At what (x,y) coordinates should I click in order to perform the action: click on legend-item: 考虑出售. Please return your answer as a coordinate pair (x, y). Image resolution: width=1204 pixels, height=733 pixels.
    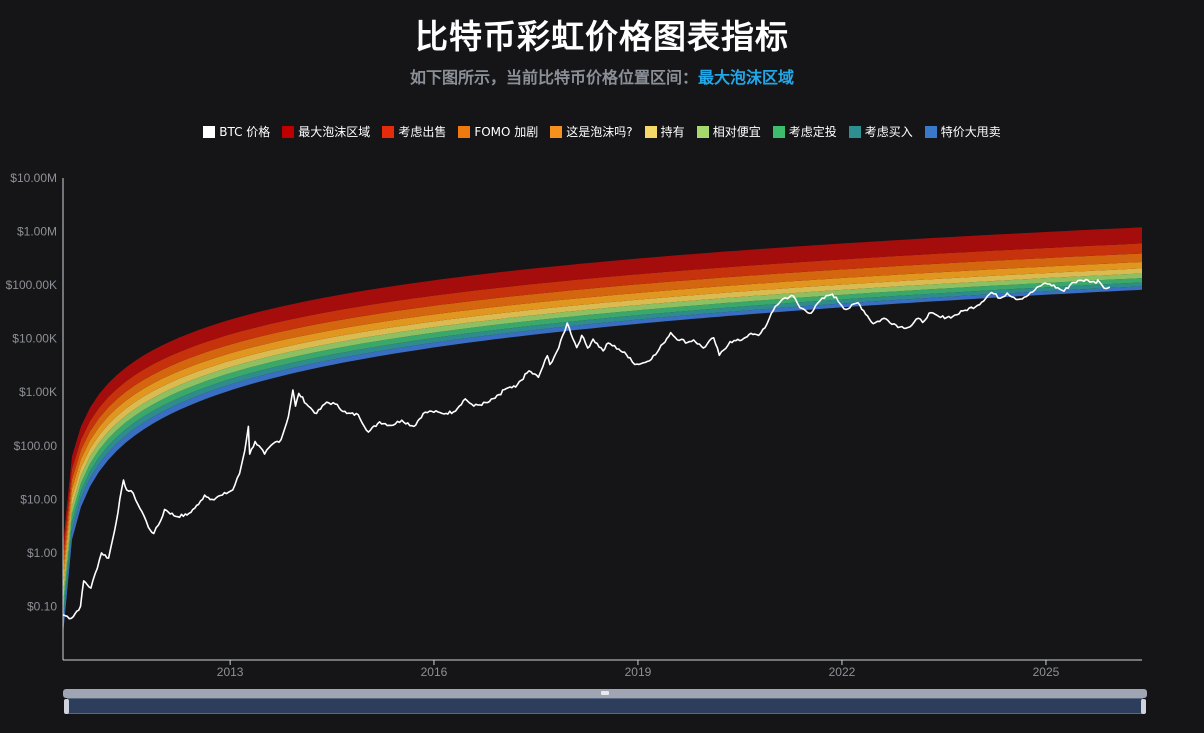
    Looking at the image, I should click on (414, 131).